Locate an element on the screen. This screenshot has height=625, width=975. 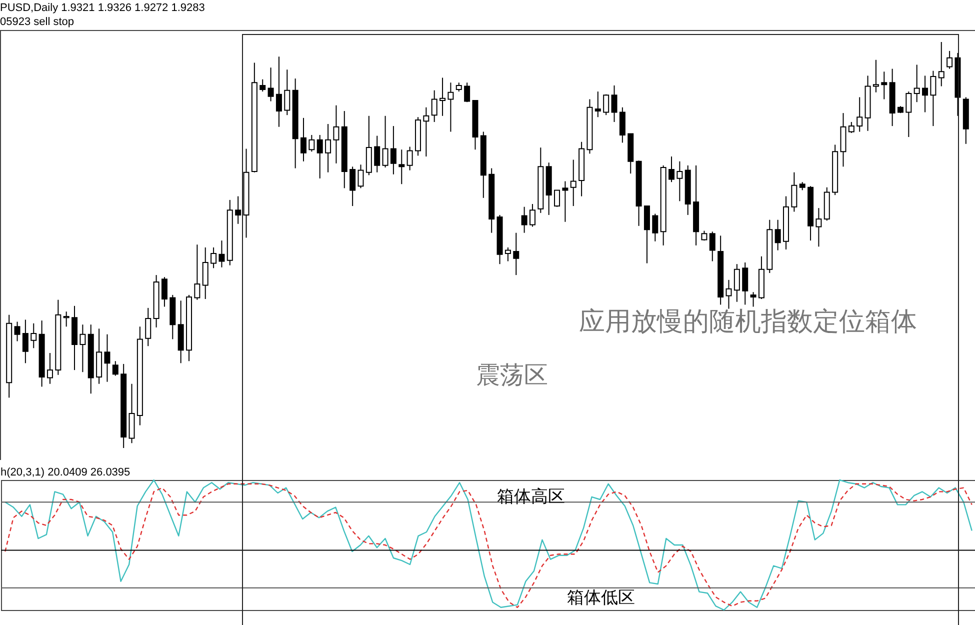
chart-subtitle: 05923 sell stop is located at coordinates (37, 22).